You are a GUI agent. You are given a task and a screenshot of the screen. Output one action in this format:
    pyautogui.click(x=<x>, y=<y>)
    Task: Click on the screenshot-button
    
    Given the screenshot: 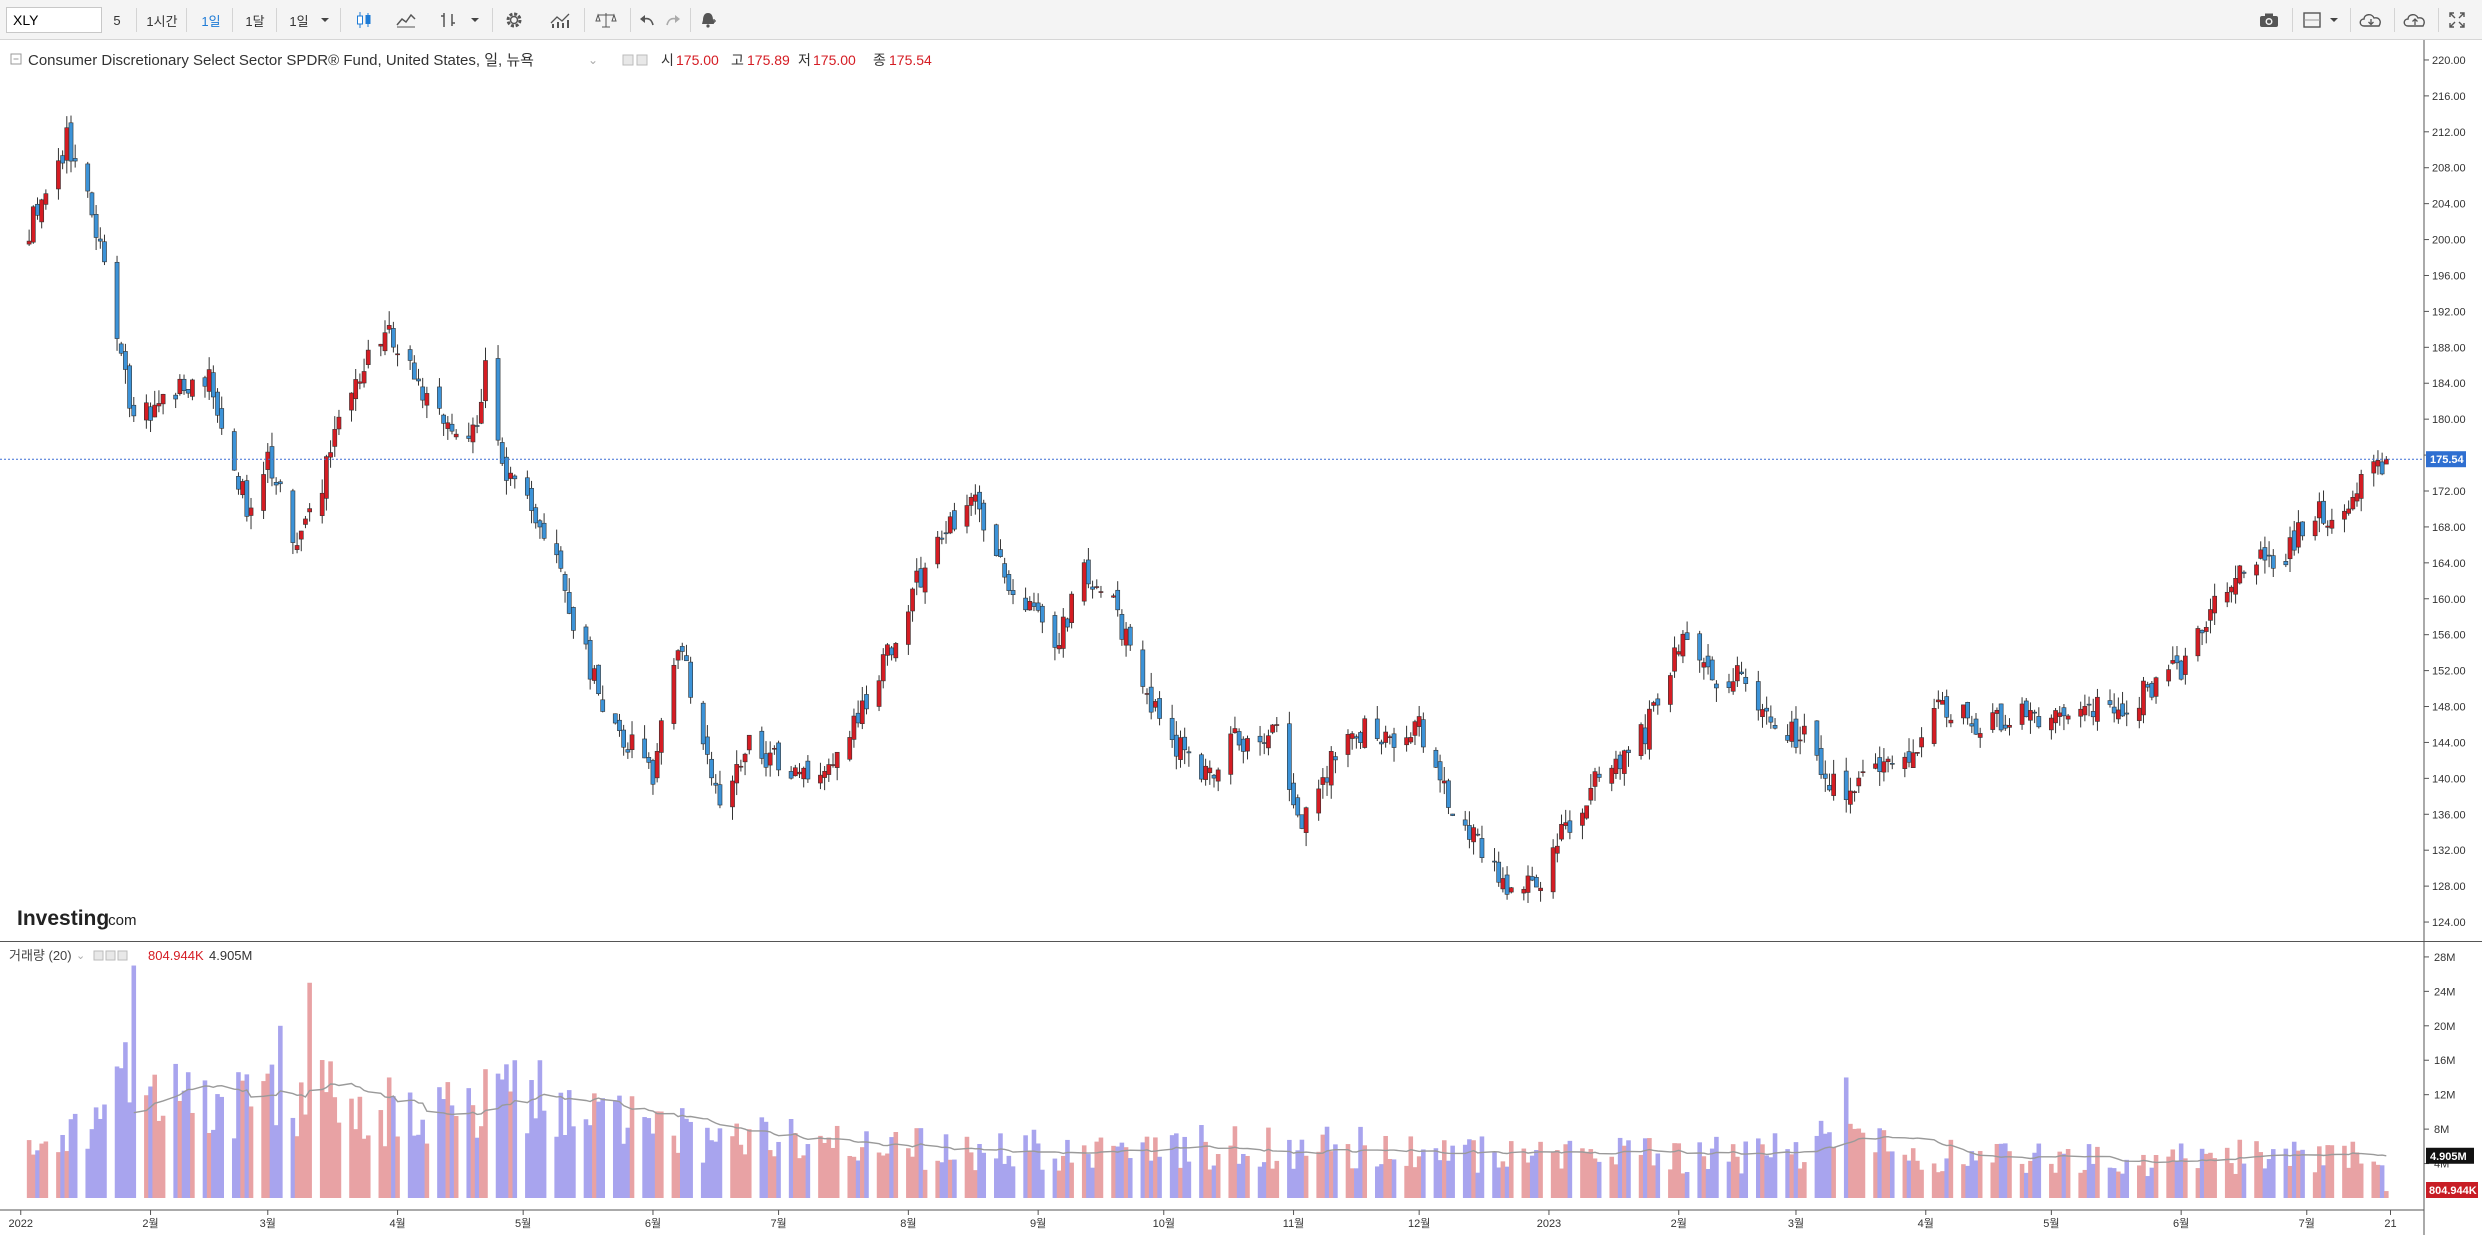 What is the action you would take?
    pyautogui.click(x=2269, y=20)
    